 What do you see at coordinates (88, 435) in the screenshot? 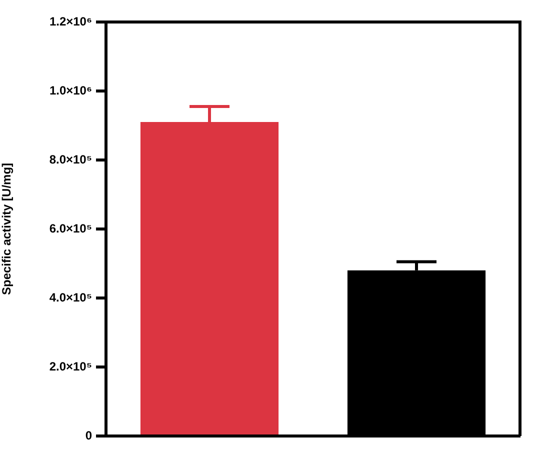
I see `y-tick-label: 0` at bounding box center [88, 435].